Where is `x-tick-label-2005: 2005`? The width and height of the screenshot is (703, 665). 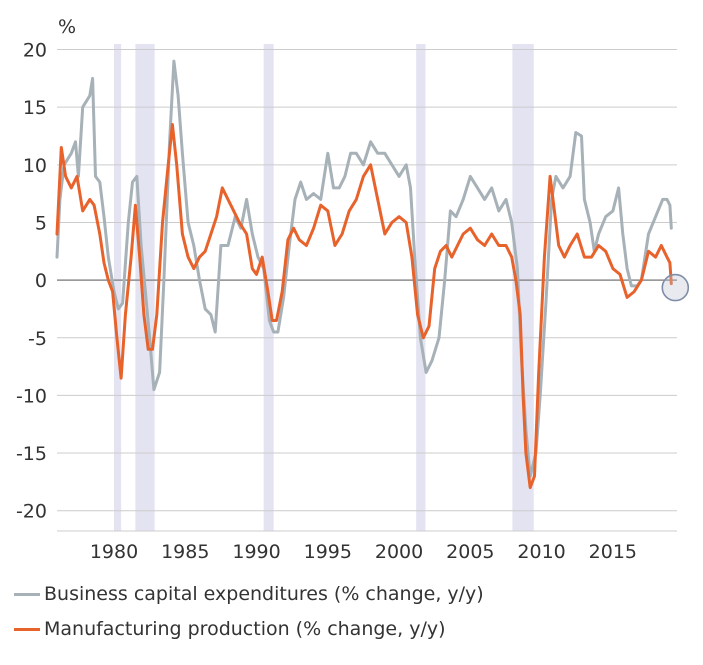
x-tick-label-2005: 2005 is located at coordinates (470, 552).